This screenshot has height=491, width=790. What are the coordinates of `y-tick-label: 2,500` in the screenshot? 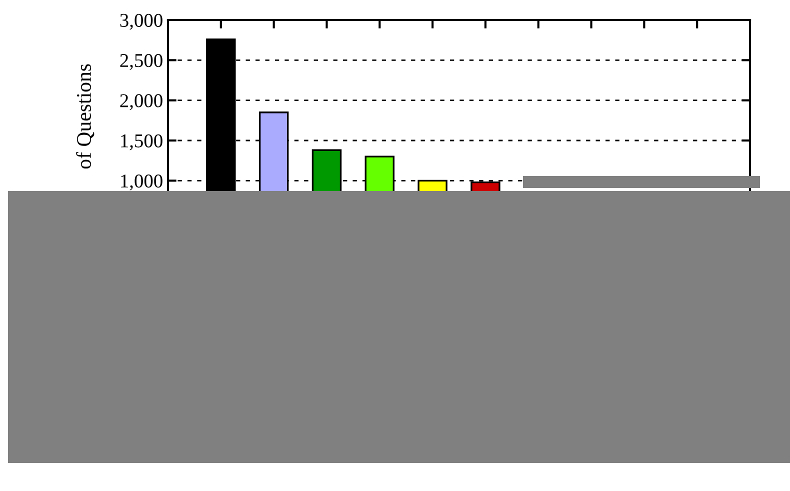 It's located at (141, 62).